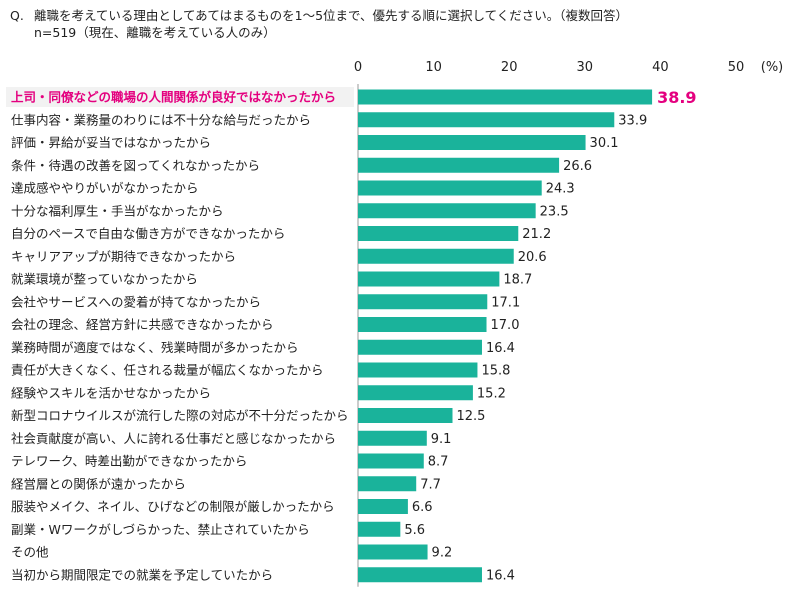 The width and height of the screenshot is (800, 596). I want to click on category-label: 評価・昇給が妥当ではなかったから, so click(111, 142).